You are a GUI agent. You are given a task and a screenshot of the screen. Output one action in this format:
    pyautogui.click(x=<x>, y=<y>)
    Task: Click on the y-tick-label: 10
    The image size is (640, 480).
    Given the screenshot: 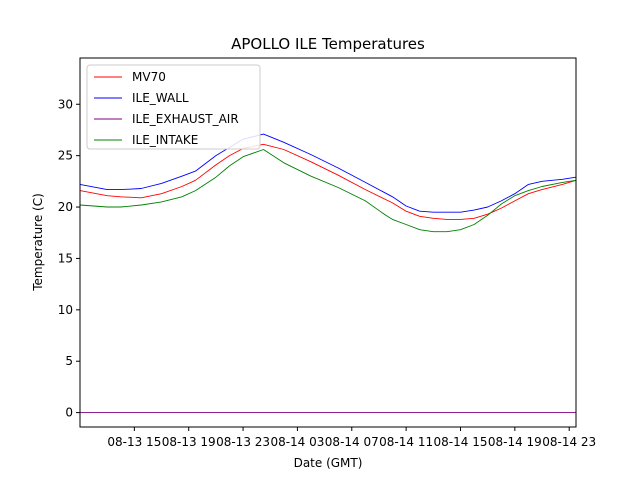 What is the action you would take?
    pyautogui.click(x=65, y=310)
    